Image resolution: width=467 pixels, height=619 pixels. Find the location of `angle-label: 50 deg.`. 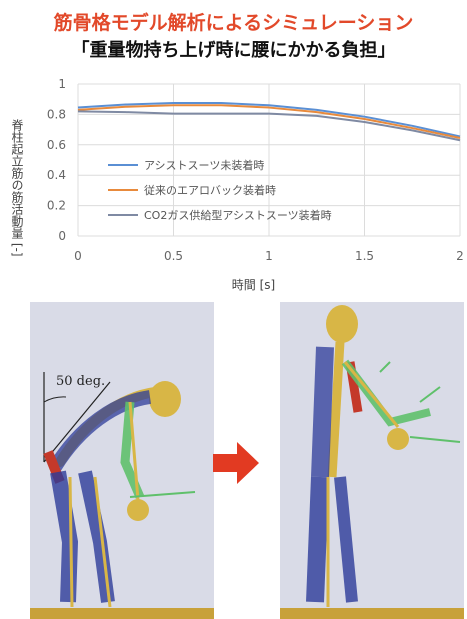

angle-label: 50 deg. is located at coordinates (81, 381).